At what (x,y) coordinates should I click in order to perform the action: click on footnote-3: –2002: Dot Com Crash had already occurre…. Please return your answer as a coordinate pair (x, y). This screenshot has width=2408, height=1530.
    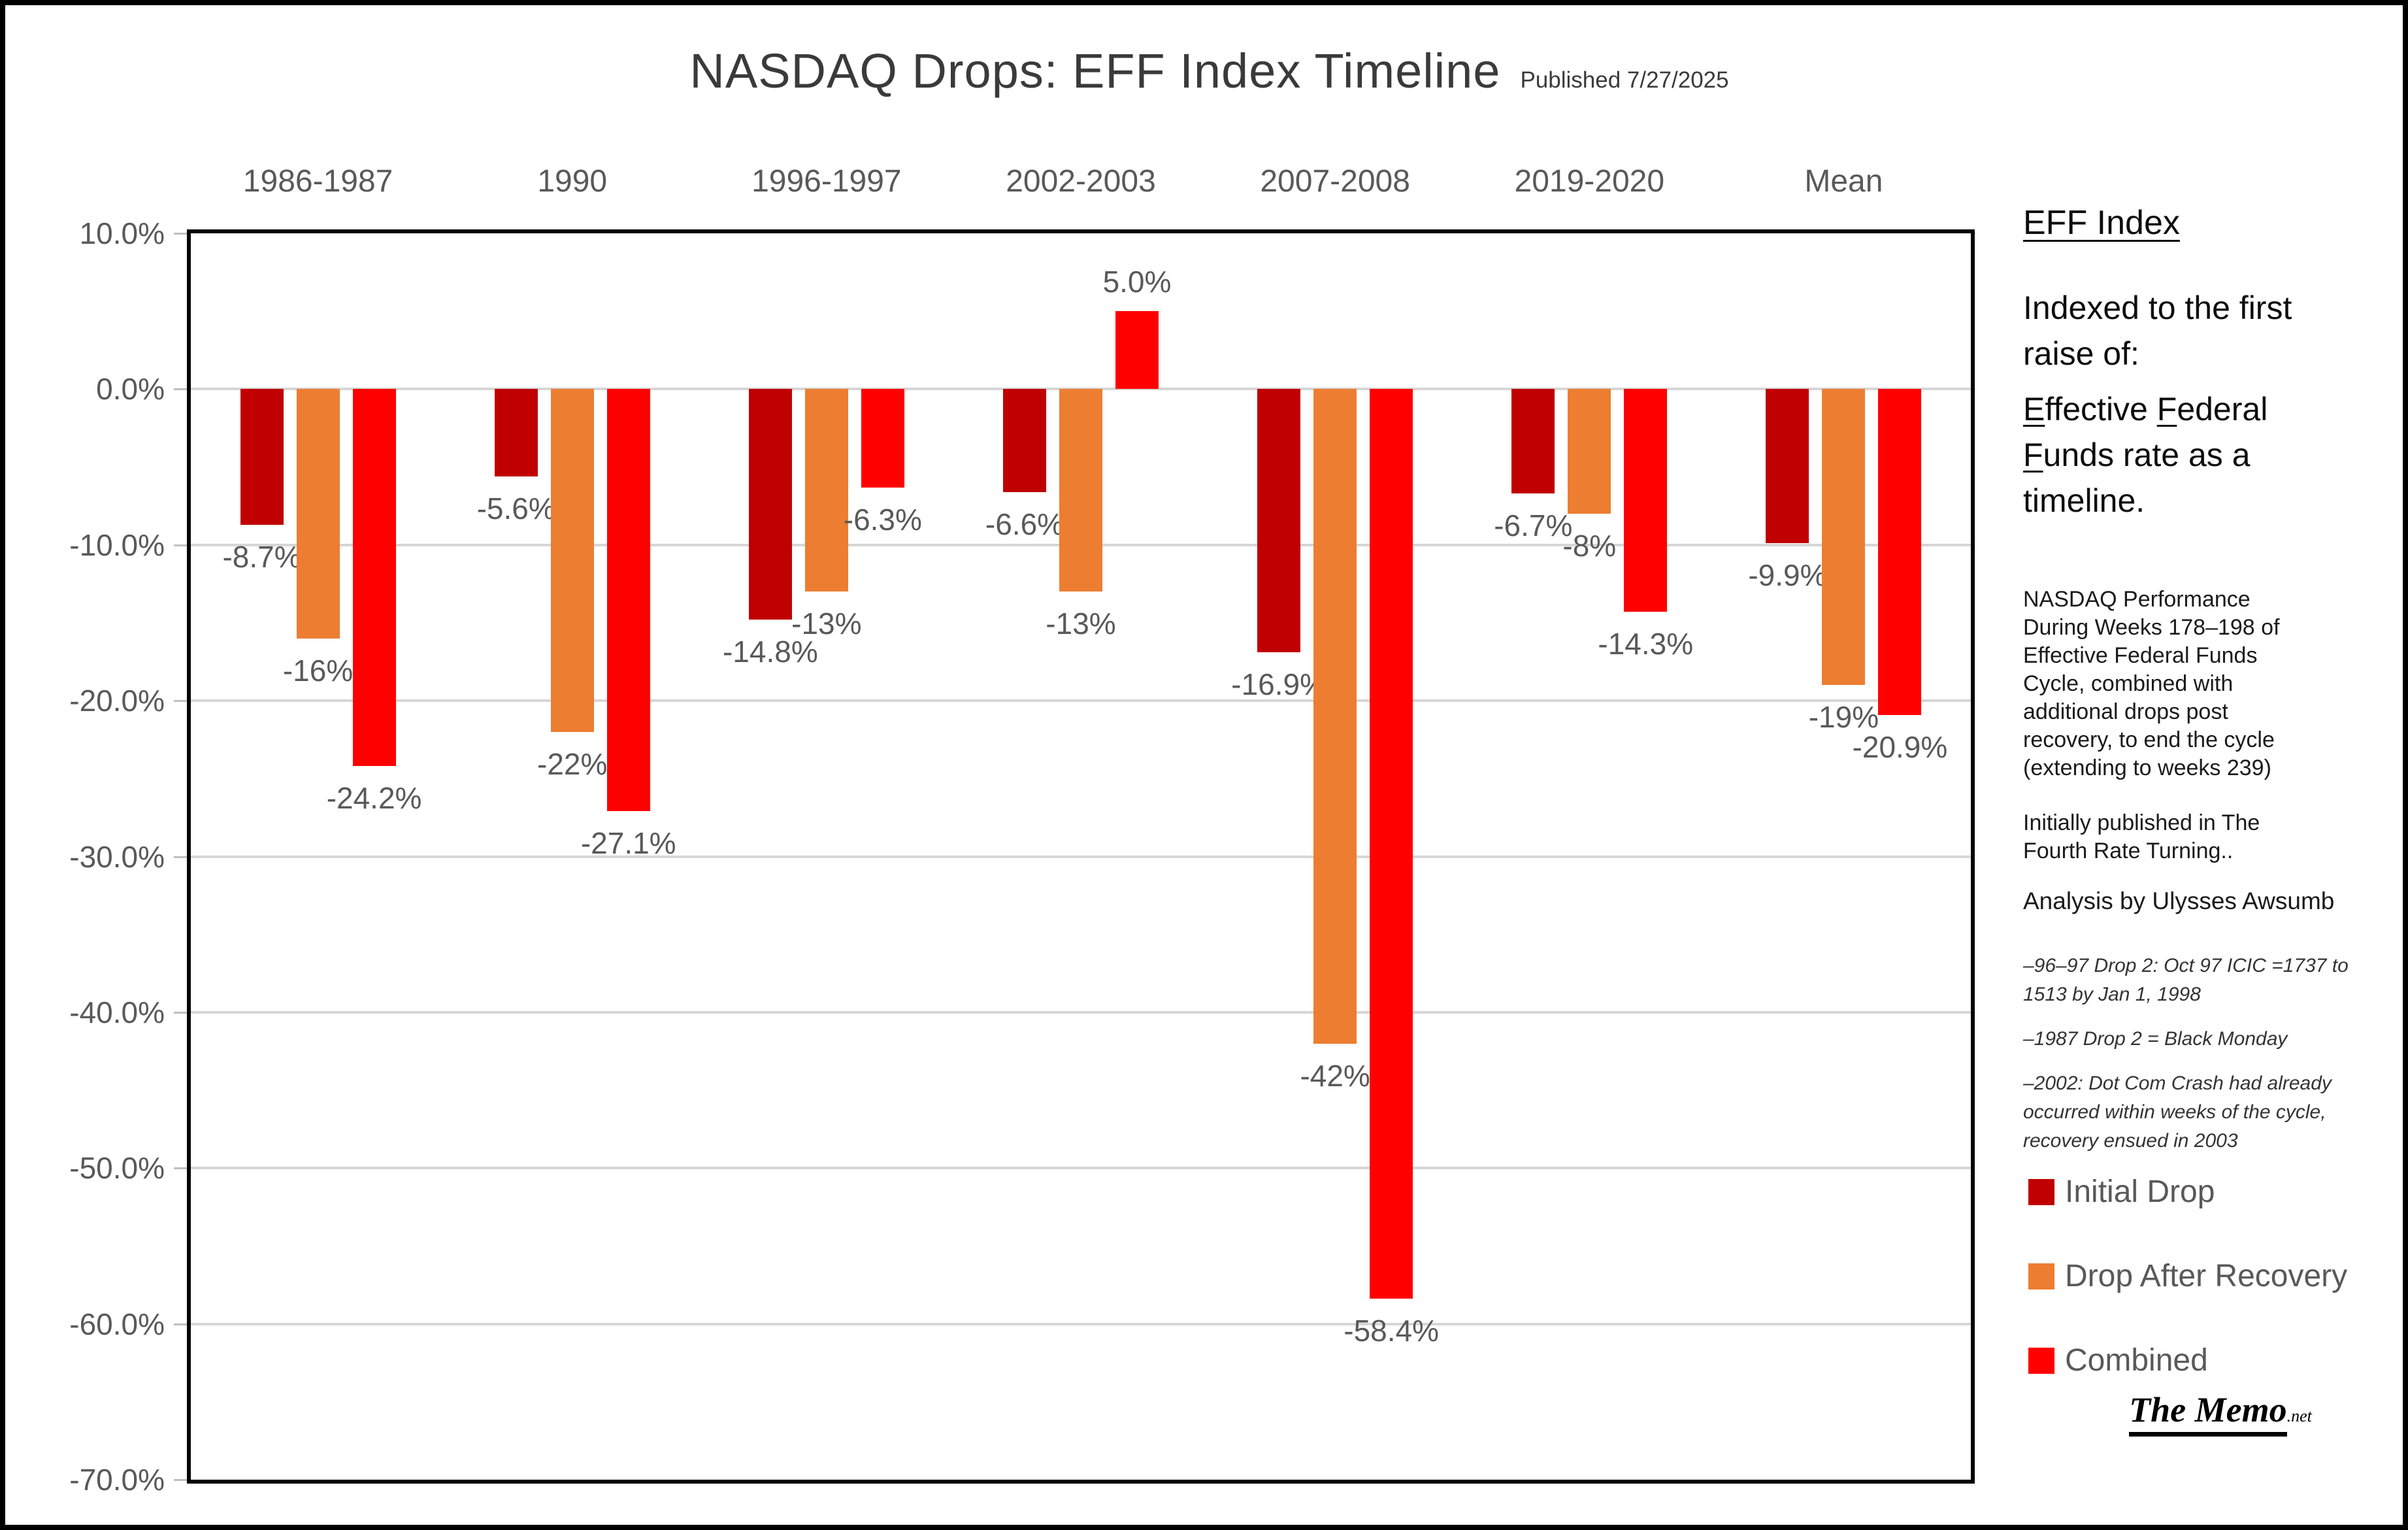
    Looking at the image, I should click on (2177, 1112).